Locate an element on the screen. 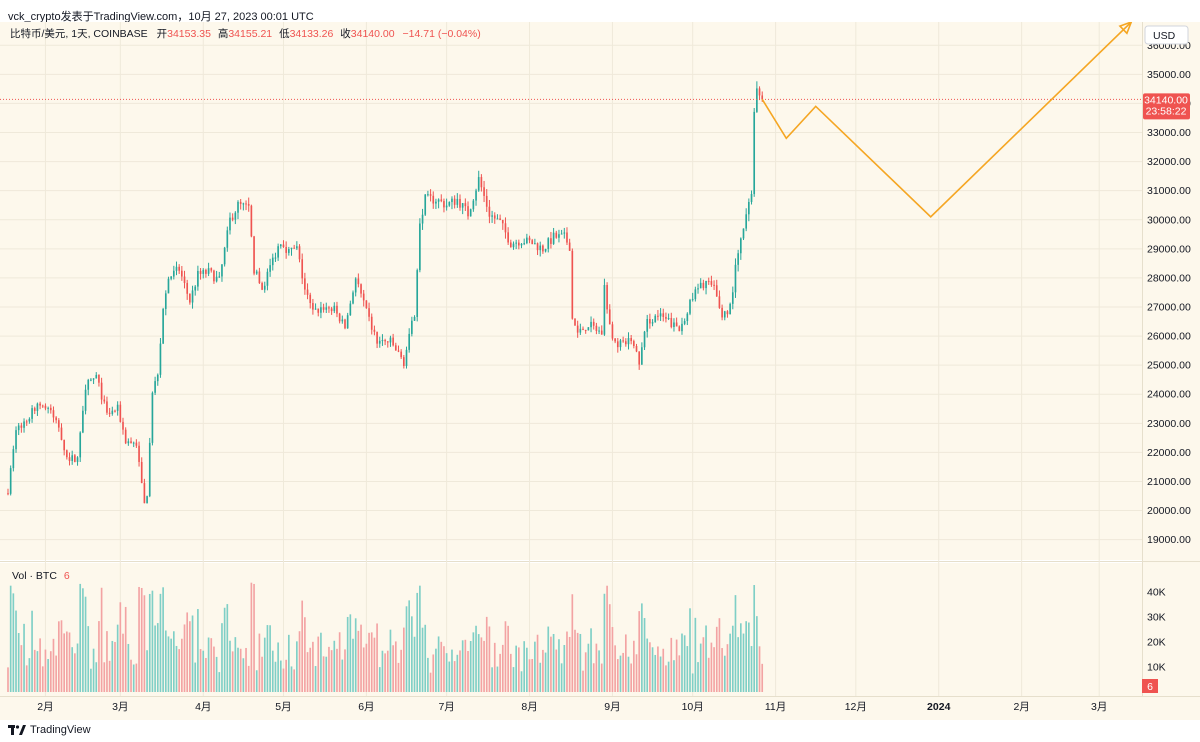 The image size is (1200, 742). time-tick-label: 12月 is located at coordinates (856, 707).